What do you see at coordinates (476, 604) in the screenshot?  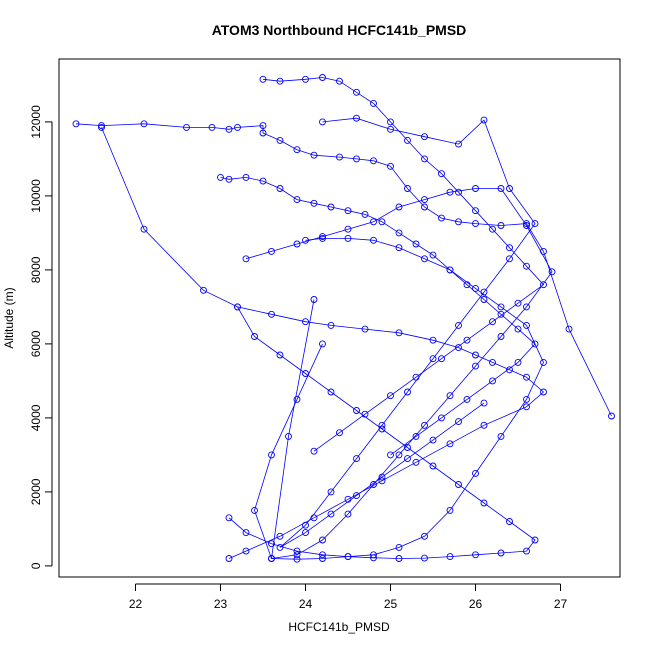 I see `x-tick-label: 26` at bounding box center [476, 604].